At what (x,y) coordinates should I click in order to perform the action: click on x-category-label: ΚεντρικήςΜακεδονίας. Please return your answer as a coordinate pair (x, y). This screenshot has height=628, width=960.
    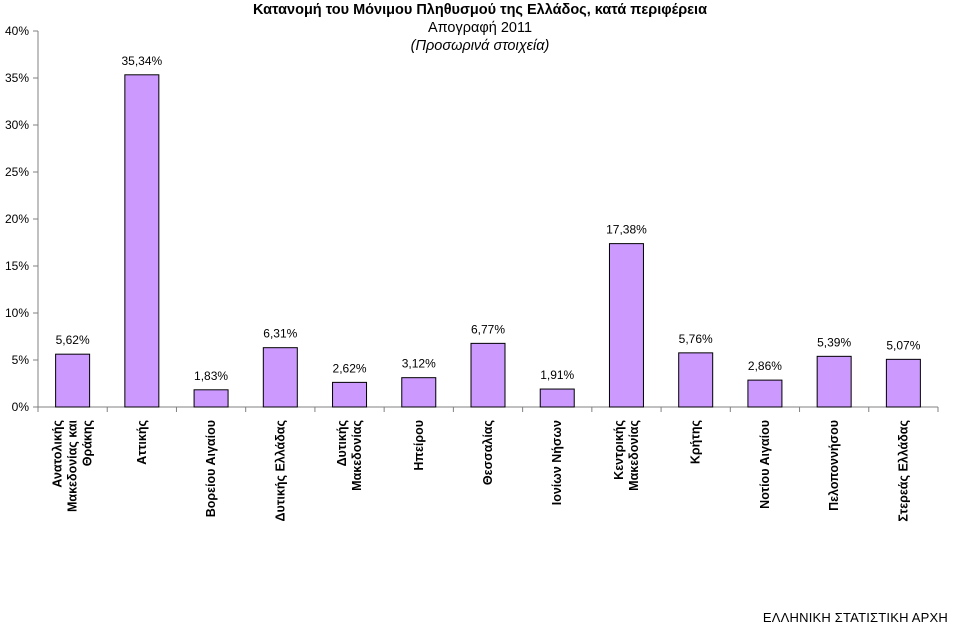
    Looking at the image, I should click on (626, 455).